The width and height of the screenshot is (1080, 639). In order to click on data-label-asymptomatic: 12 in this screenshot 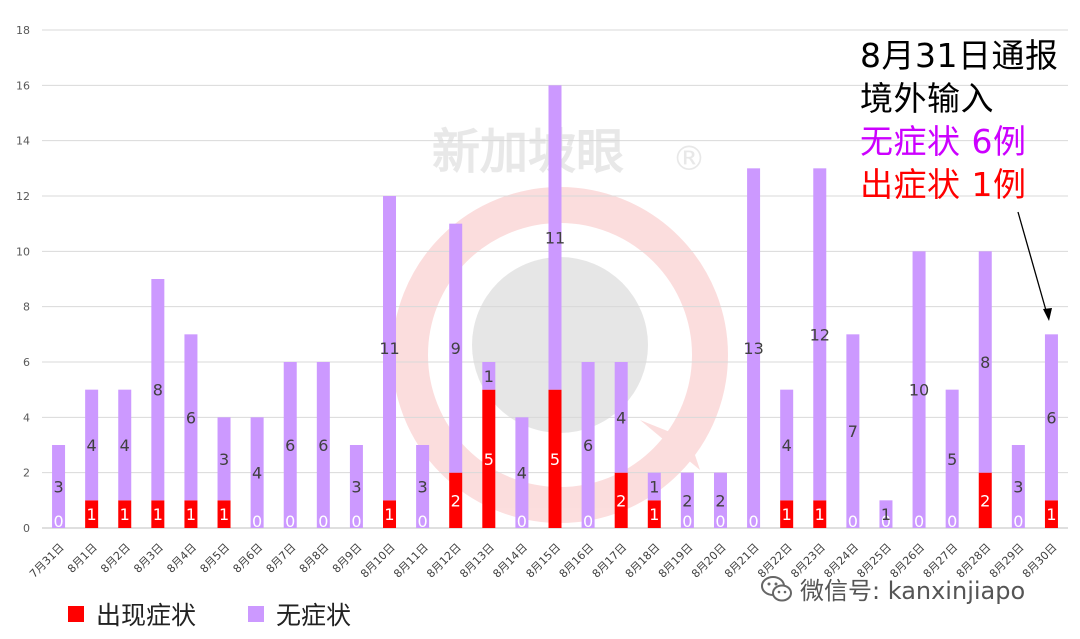, I will do `click(820, 334)`.